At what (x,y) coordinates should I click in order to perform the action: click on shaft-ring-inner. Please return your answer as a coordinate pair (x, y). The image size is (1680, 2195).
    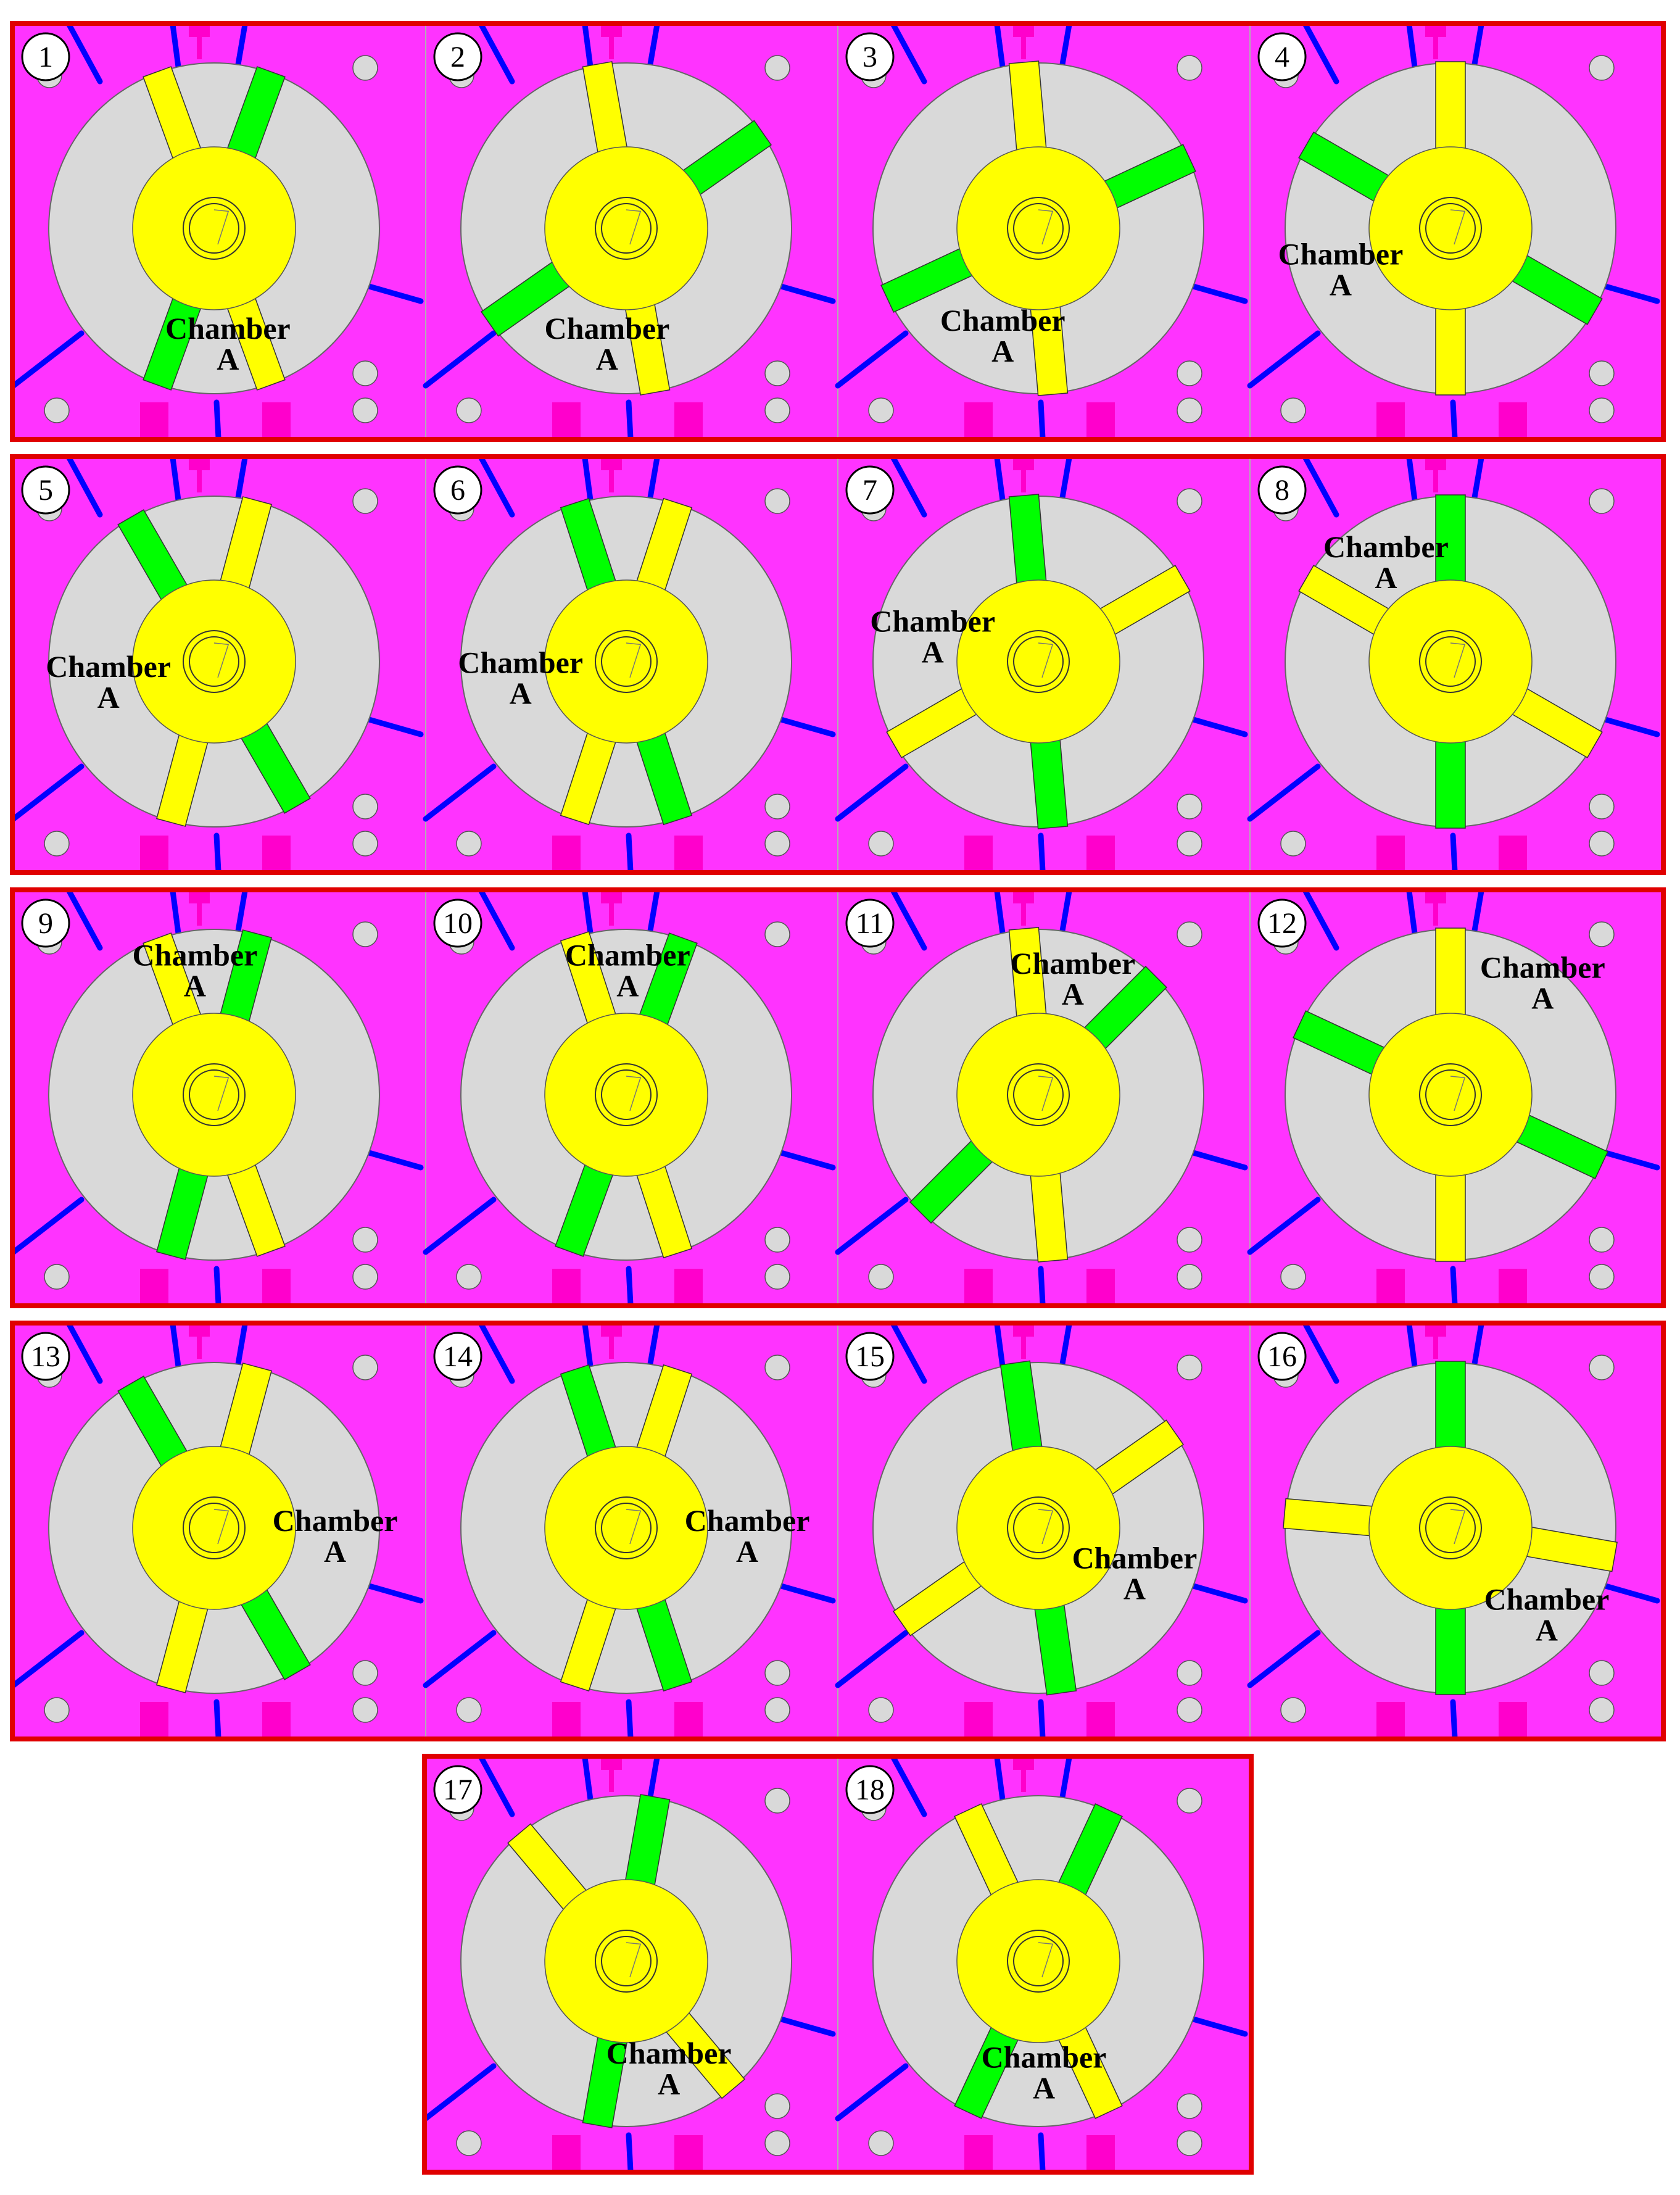
    Looking at the image, I should click on (626, 1094).